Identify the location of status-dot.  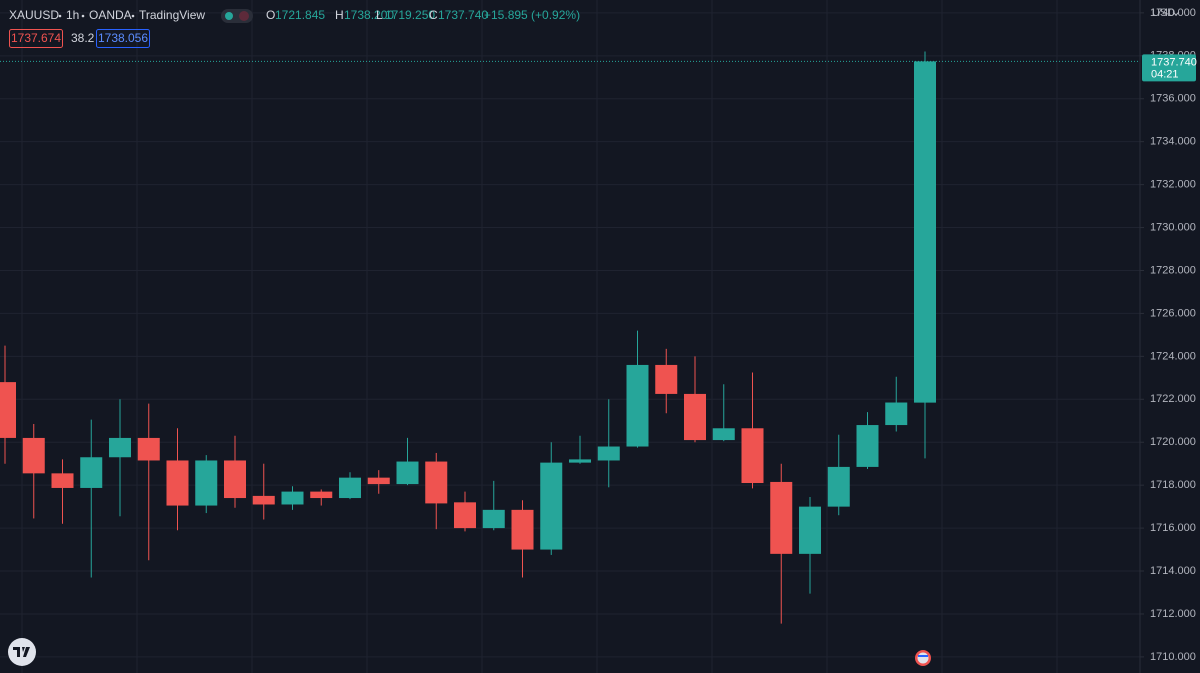
(229, 16).